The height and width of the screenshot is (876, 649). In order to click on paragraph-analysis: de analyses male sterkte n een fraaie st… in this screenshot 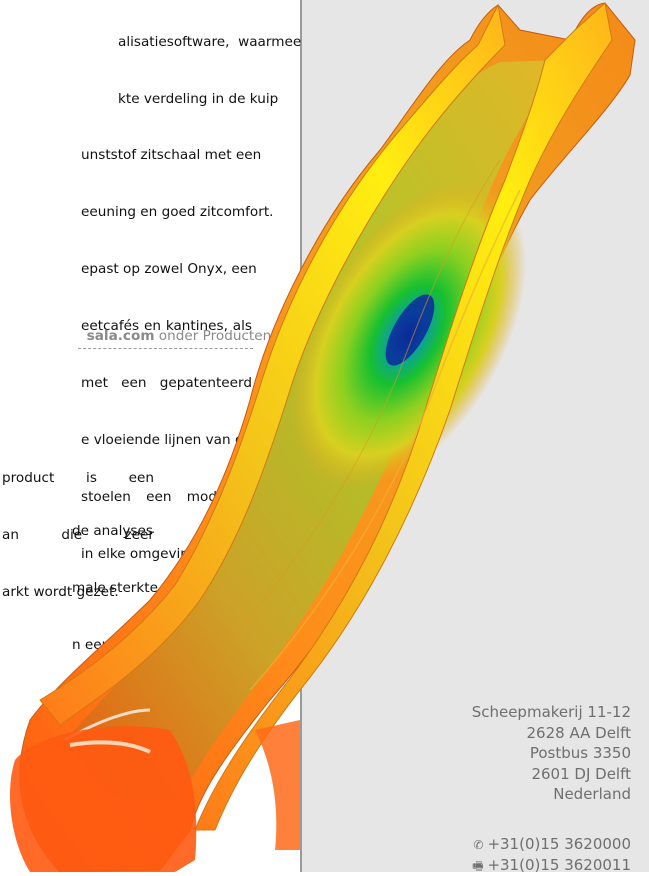, I will do `click(122, 664)`.